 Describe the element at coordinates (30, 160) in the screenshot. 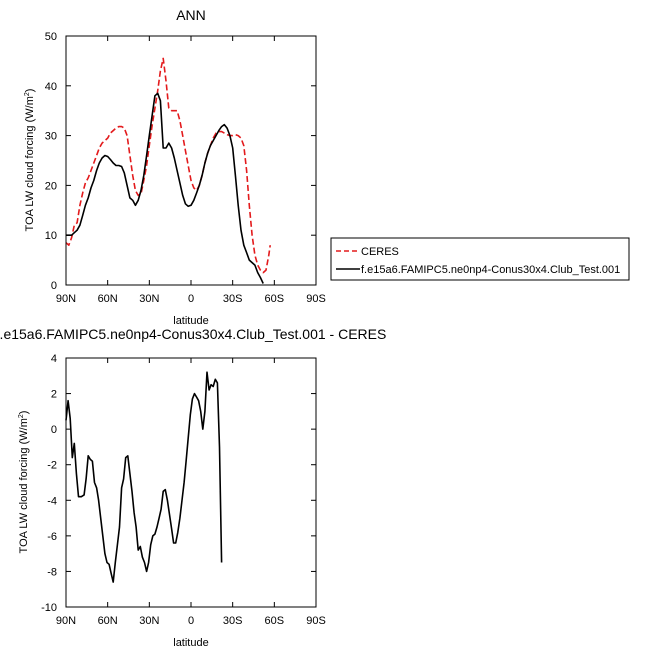

I see `top-chart-ylabel: TOA LW cloud forcing (W/m2)` at that location.